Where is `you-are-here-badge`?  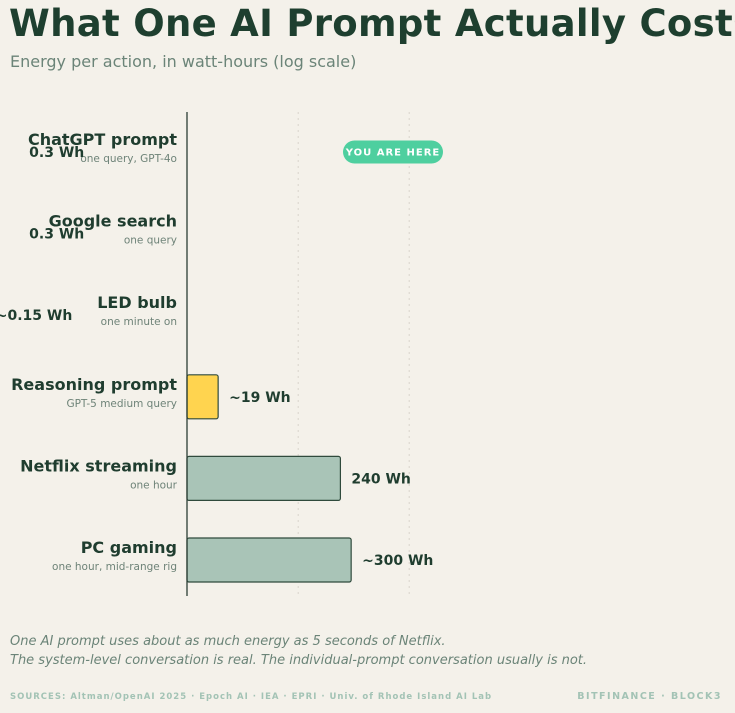
you-are-here-badge is located at coordinates (393, 152).